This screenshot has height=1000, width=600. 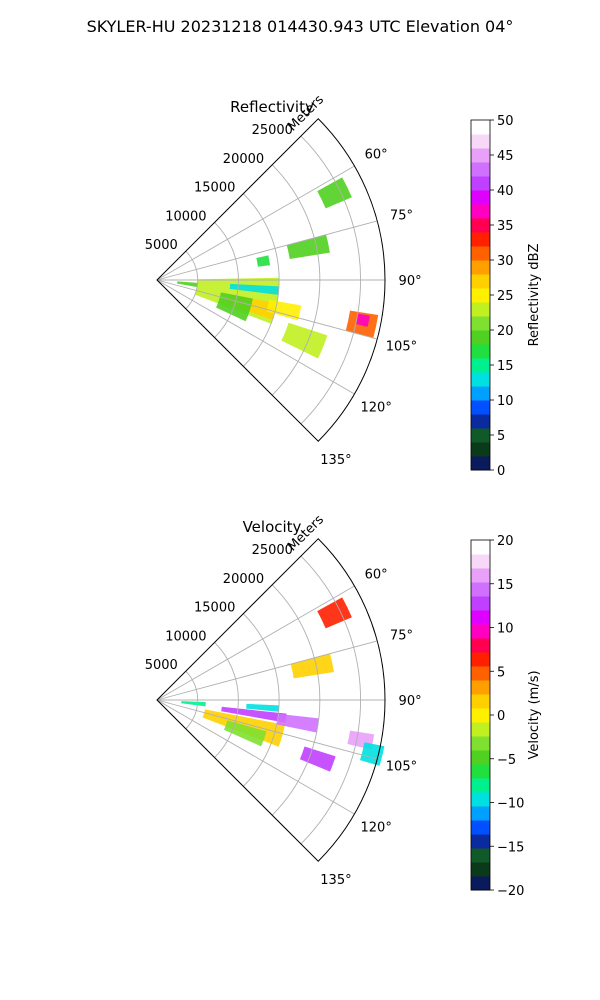 I want to click on reflectivity-colorbar: 0 5 10 15 20 25 30 35 40 45 50 Reflectivity dBZ, so click(x=506, y=296).